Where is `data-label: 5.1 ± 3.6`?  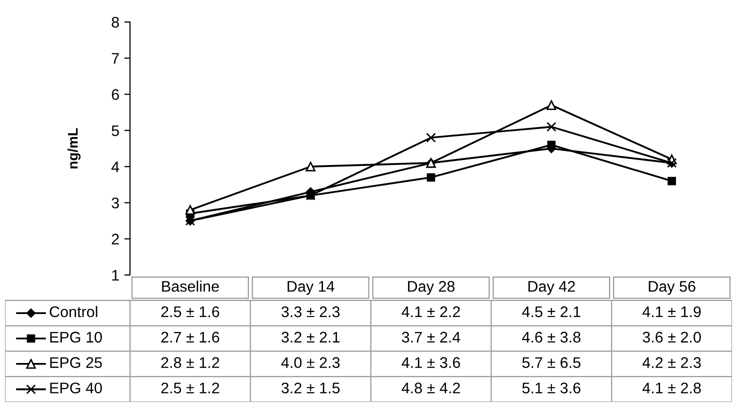
data-label: 5.1 ± 3.6 is located at coordinates (551, 388).